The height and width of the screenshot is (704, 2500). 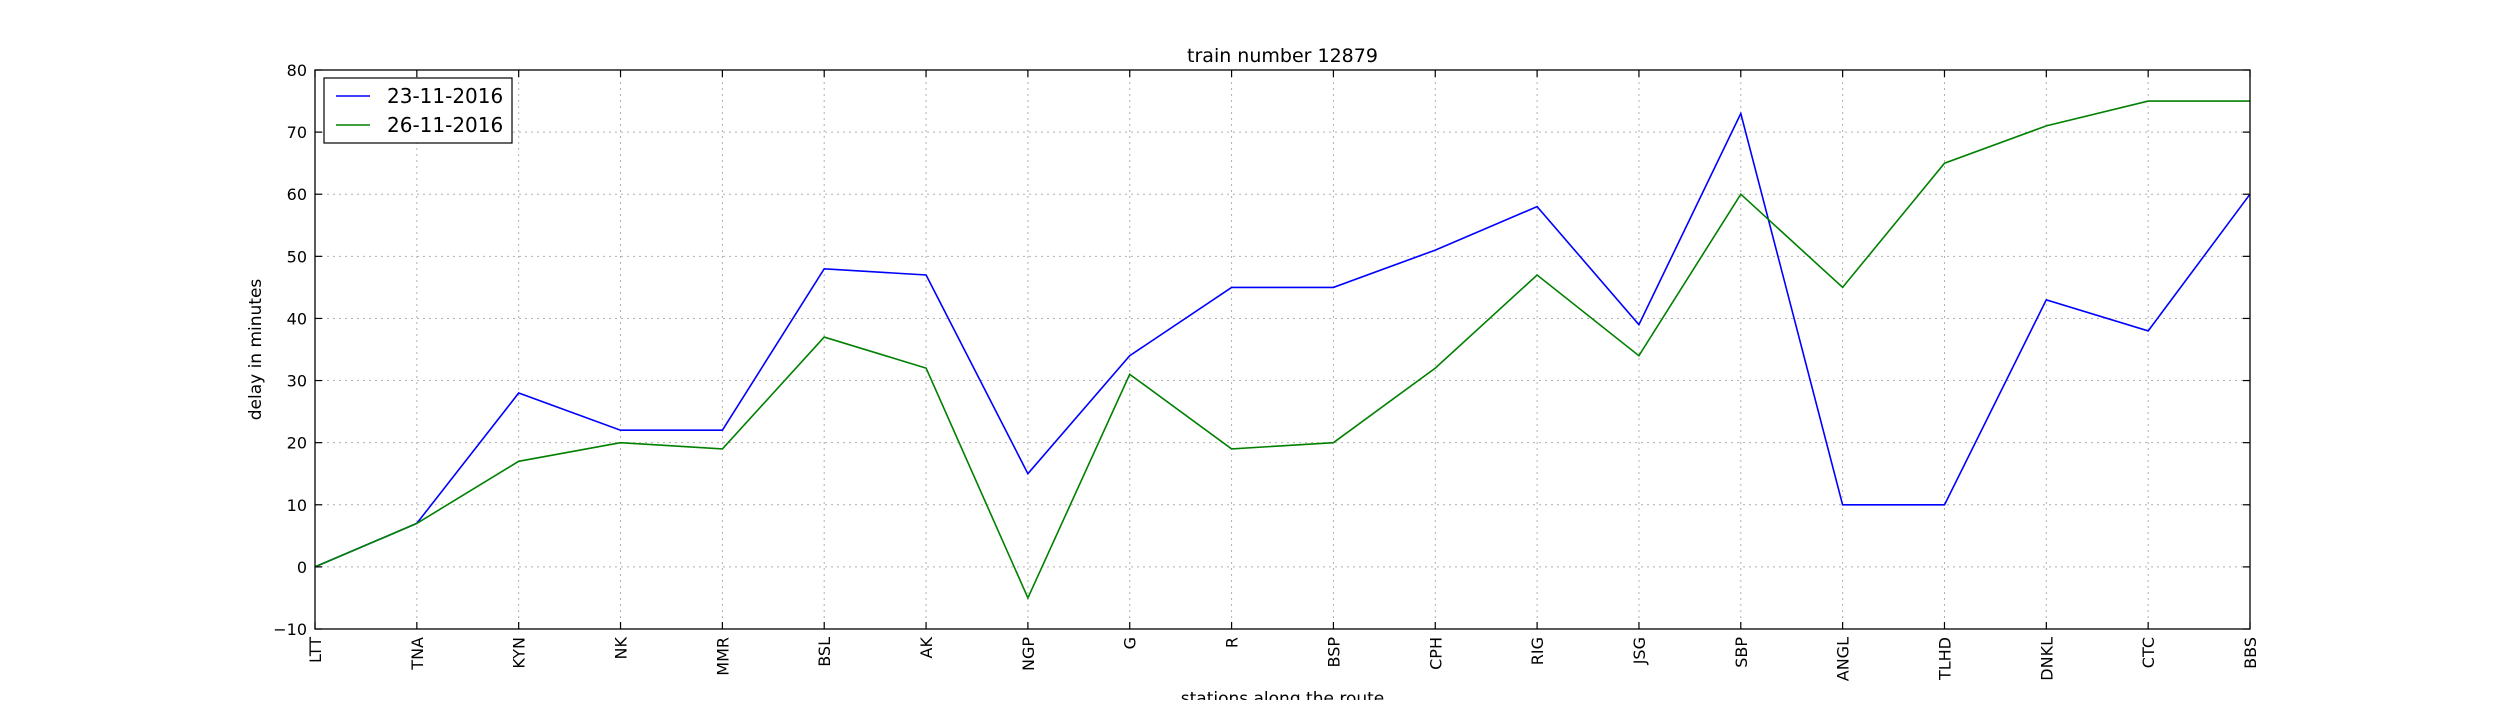 What do you see at coordinates (297, 70) in the screenshot?
I see `y-tick-label: 80` at bounding box center [297, 70].